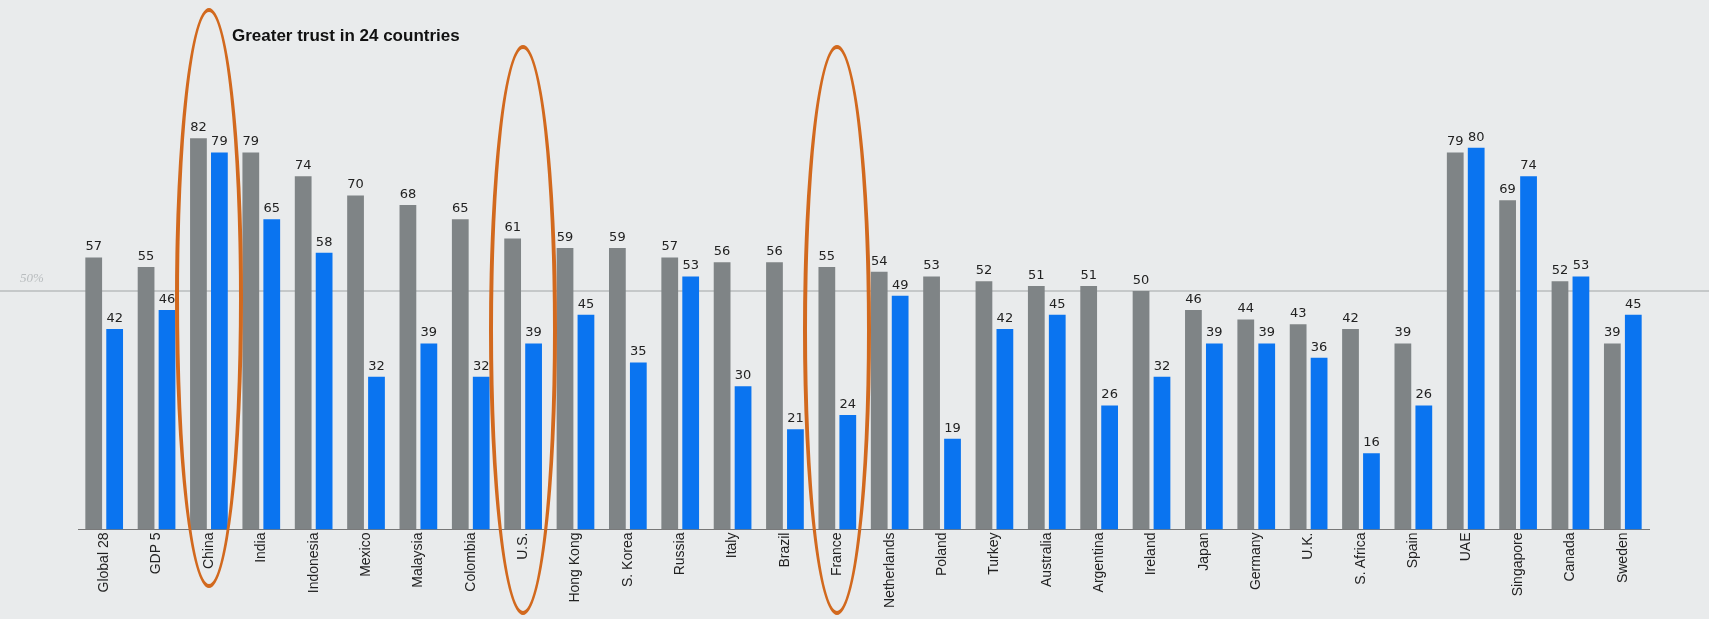 Image resolution: width=1709 pixels, height=619 pixels. What do you see at coordinates (1560, 270) in the screenshot?
I see `data-label: 52` at bounding box center [1560, 270].